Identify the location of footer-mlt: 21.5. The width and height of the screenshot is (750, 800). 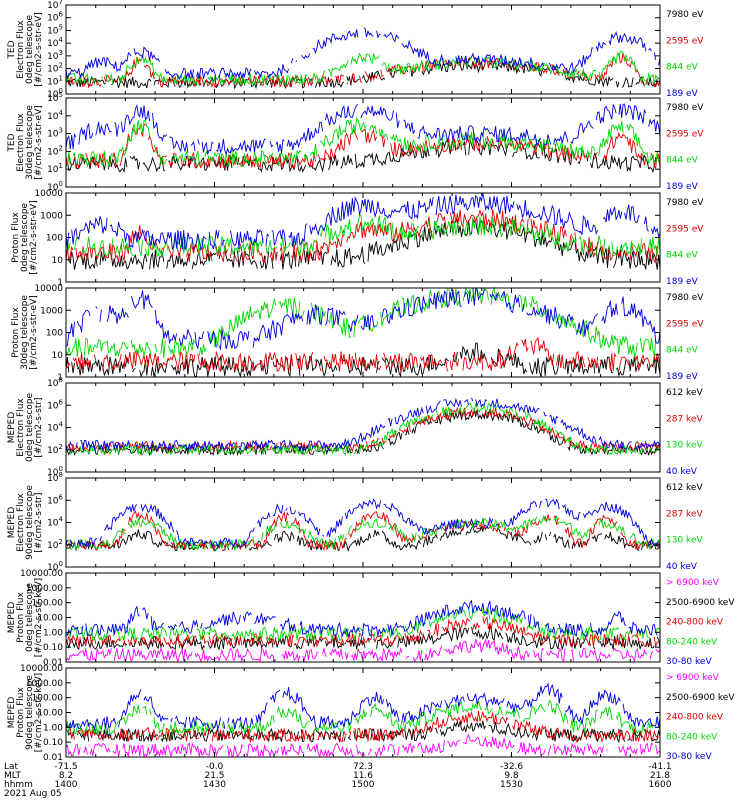
(214, 776).